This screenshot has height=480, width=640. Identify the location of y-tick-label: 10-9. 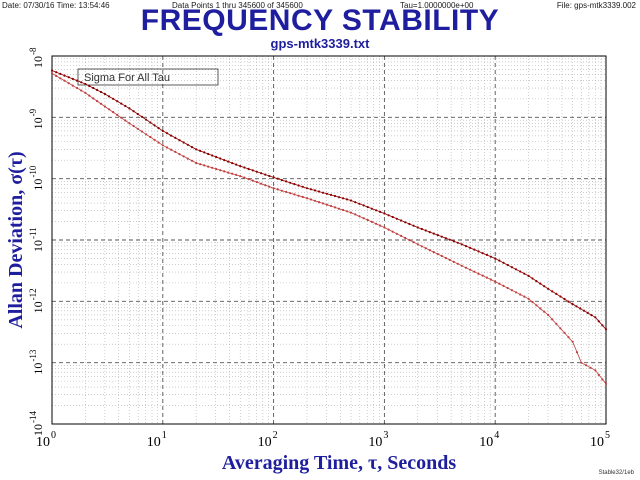
(36, 118).